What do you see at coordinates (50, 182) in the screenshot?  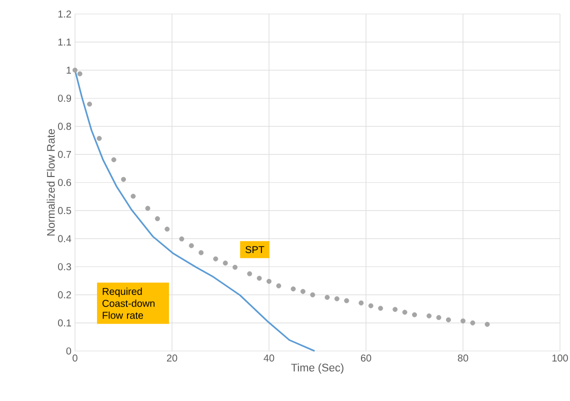 I see `y-axis-title: Normalized Flow Rate` at bounding box center [50, 182].